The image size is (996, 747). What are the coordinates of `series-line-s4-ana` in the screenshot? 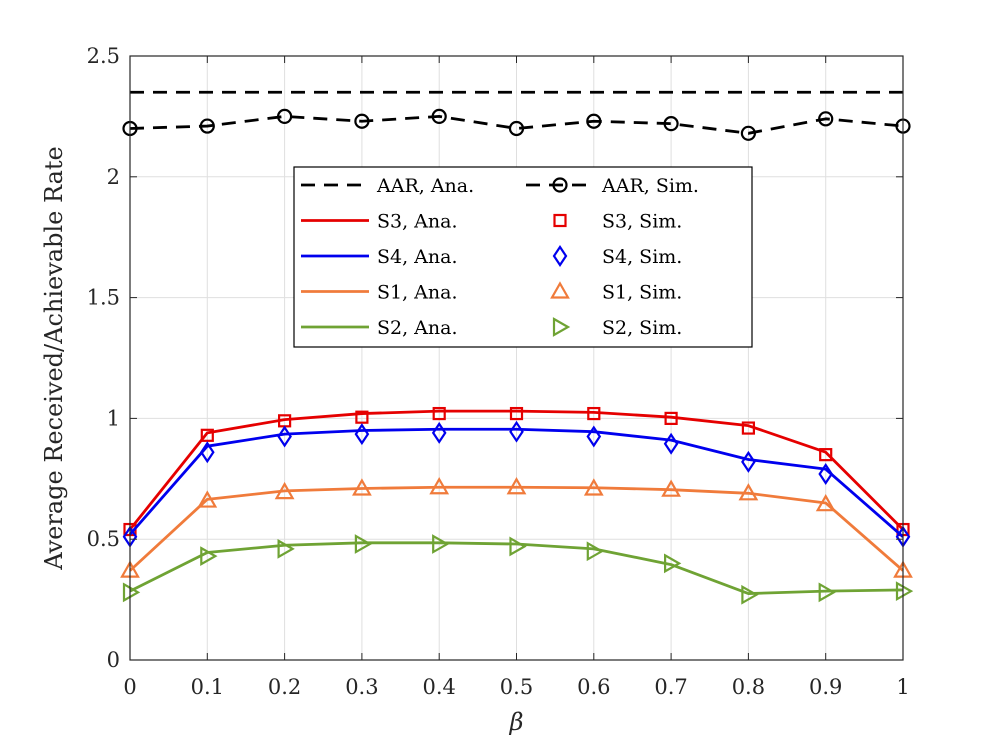 It's located at (516, 482).